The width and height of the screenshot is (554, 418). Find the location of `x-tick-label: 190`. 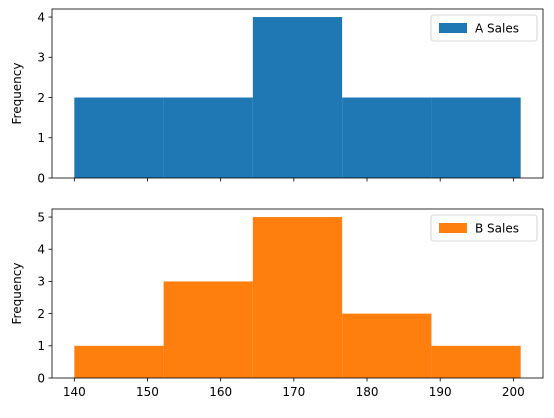

x-tick-label: 190 is located at coordinates (440, 392).